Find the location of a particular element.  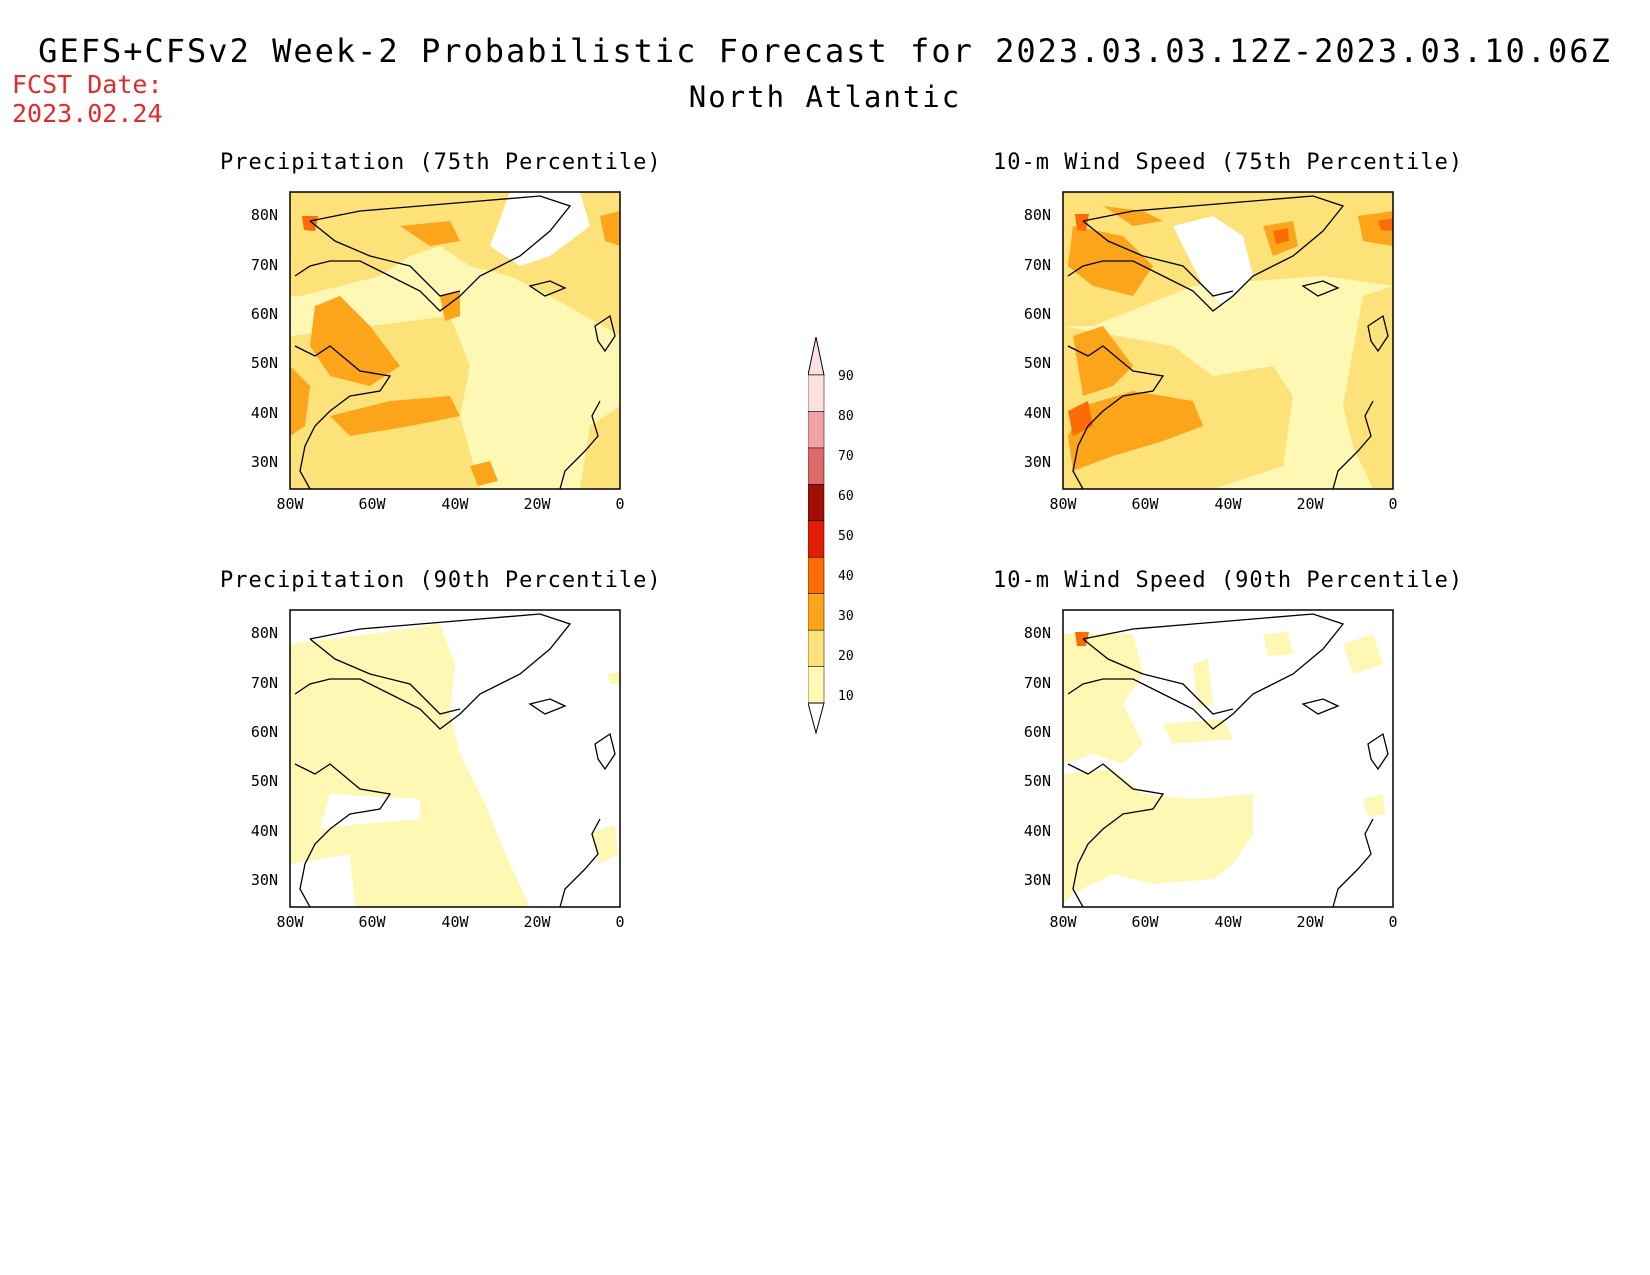

forecast-date-value: 2023.02.24 is located at coordinates (87, 113).